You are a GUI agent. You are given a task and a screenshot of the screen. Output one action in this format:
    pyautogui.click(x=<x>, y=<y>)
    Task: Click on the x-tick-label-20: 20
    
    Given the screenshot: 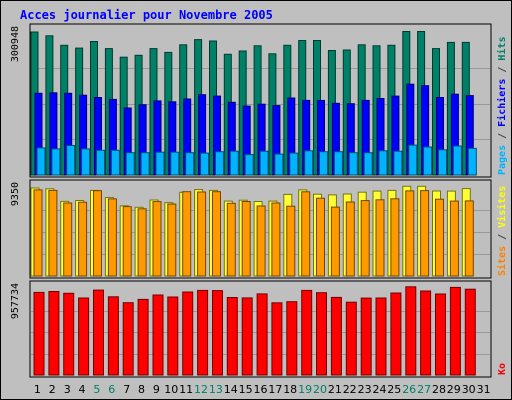 What is the action you would take?
    pyautogui.click(x=320, y=389)
    